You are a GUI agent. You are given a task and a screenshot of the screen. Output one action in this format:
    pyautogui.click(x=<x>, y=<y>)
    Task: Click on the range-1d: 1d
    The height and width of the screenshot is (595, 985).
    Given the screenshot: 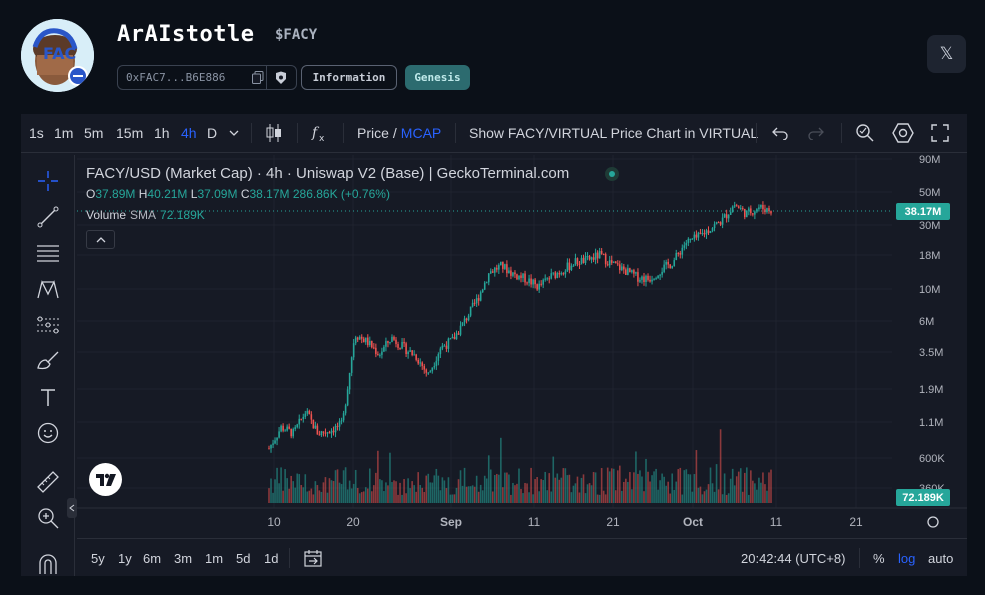 What is the action you would take?
    pyautogui.click(x=271, y=558)
    